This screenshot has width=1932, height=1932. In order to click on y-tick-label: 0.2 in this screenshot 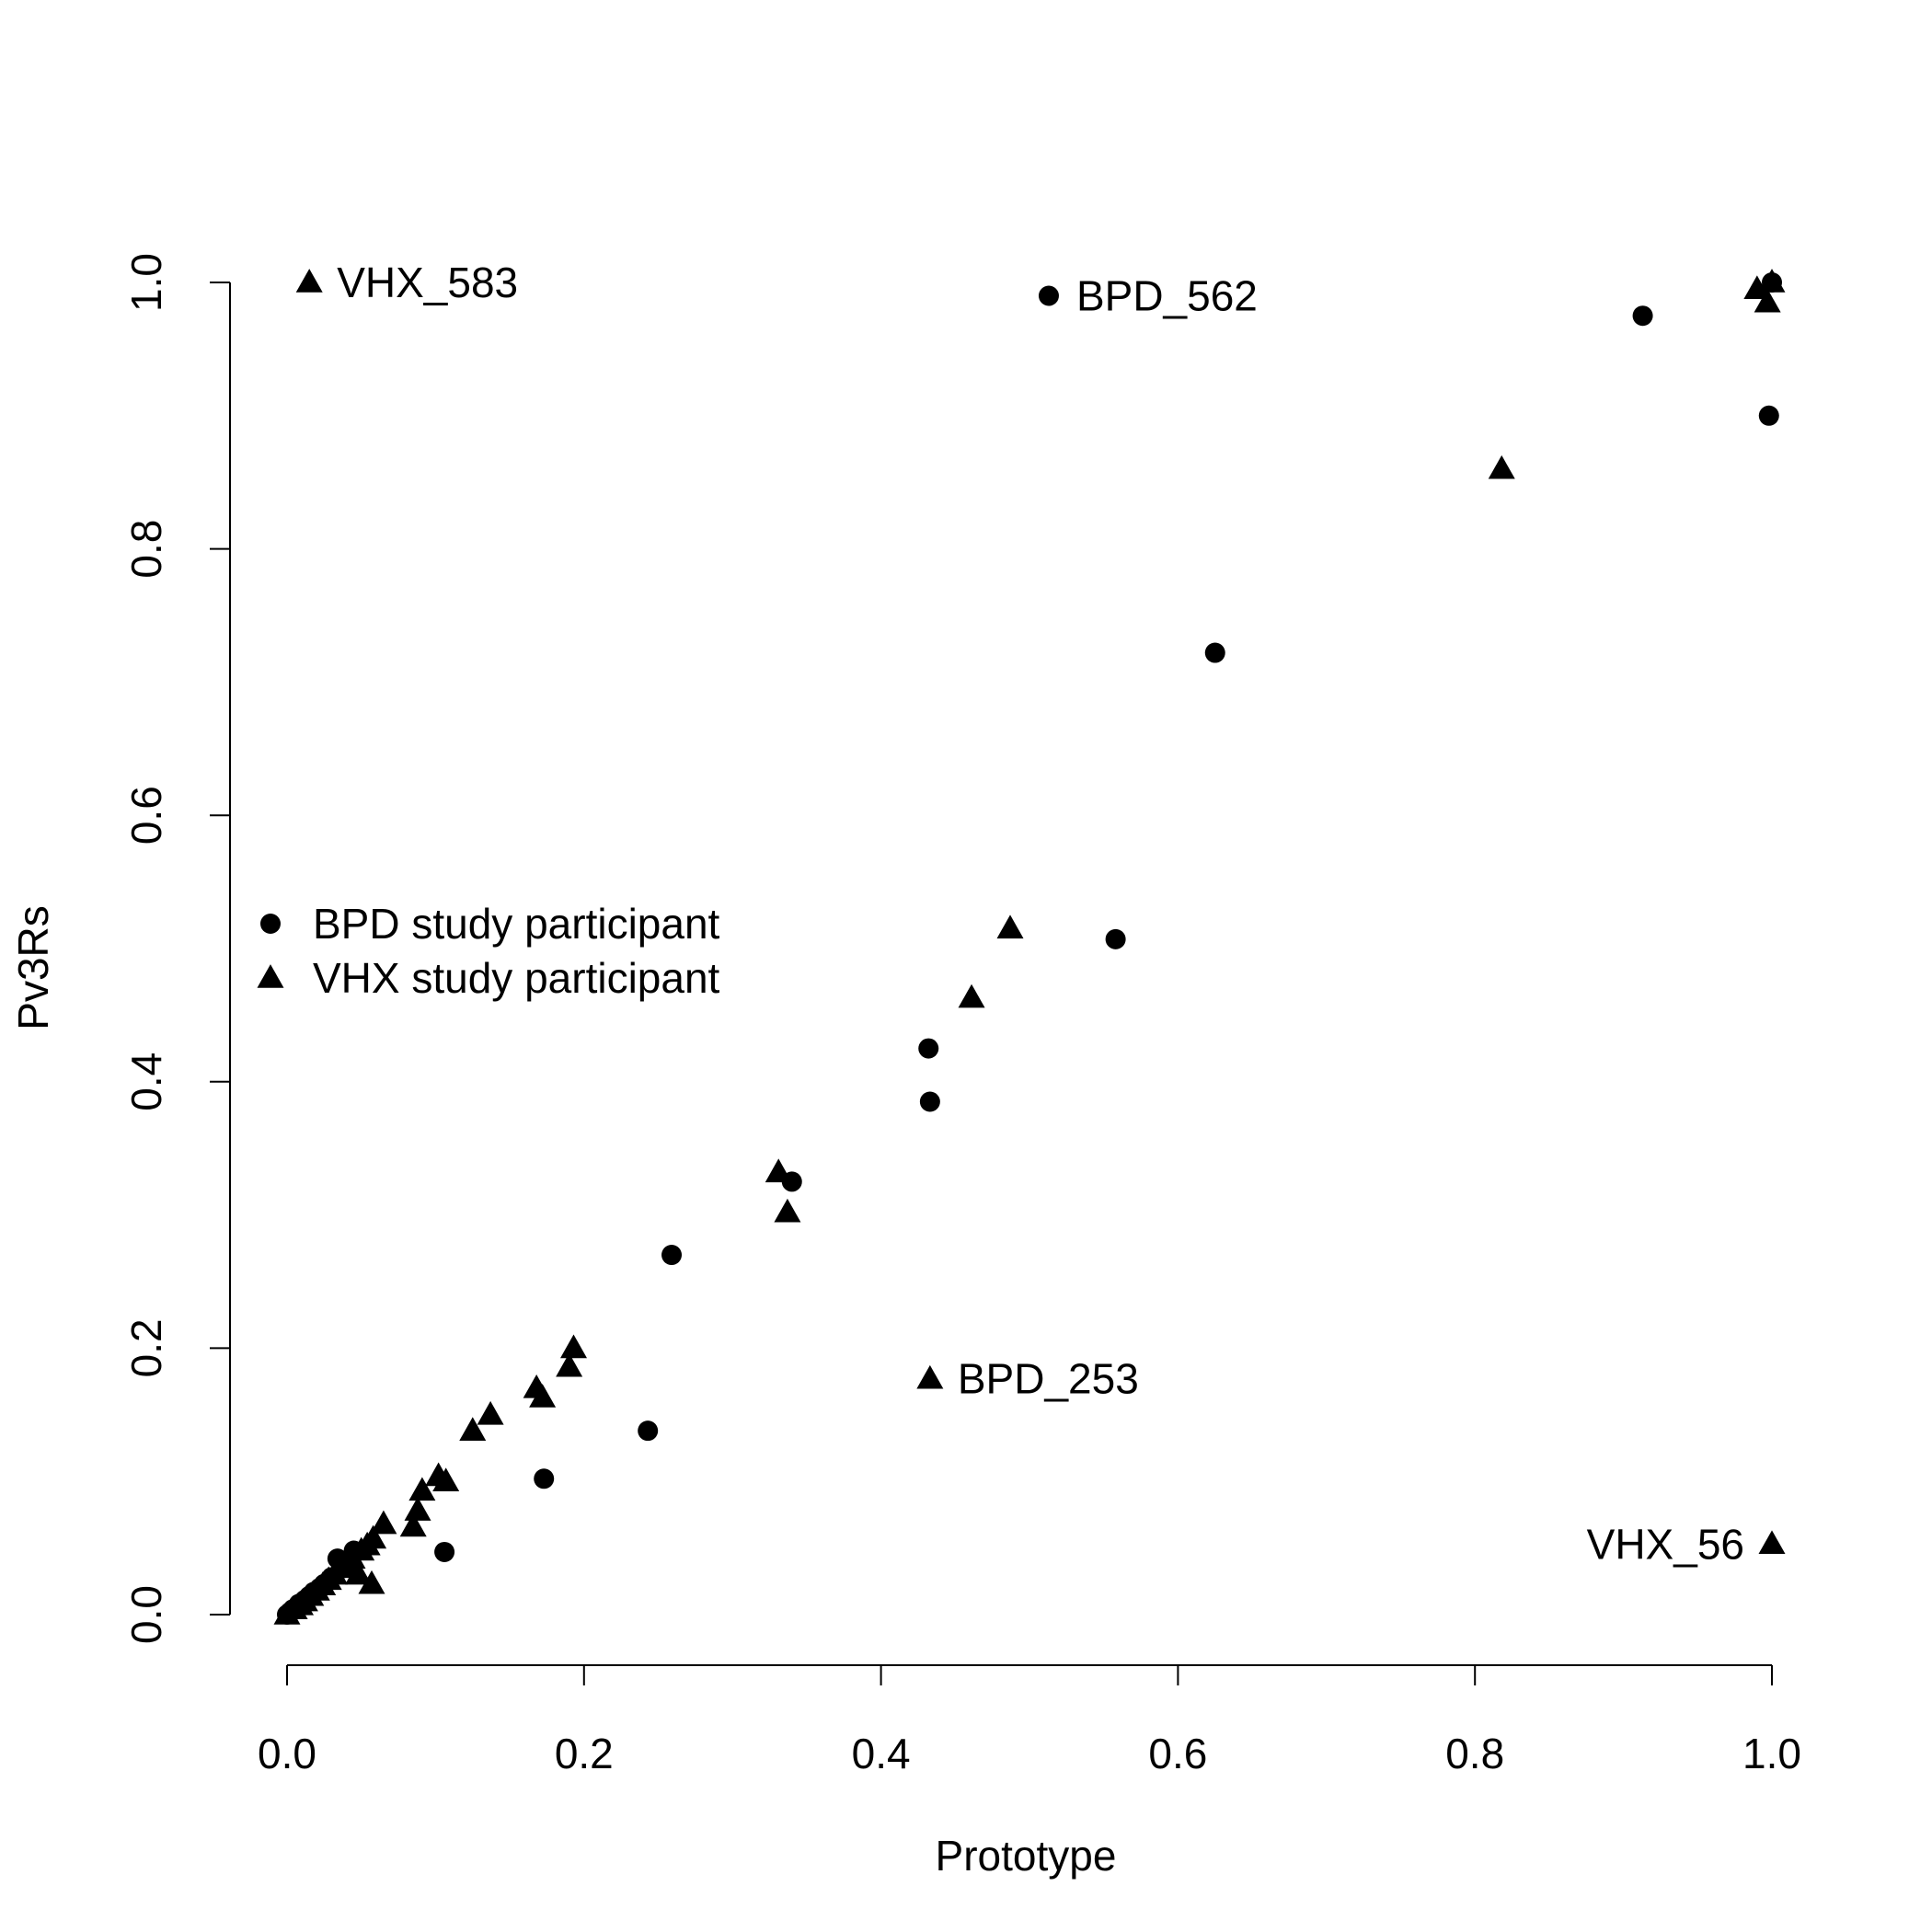, I will do `click(146, 1347)`.